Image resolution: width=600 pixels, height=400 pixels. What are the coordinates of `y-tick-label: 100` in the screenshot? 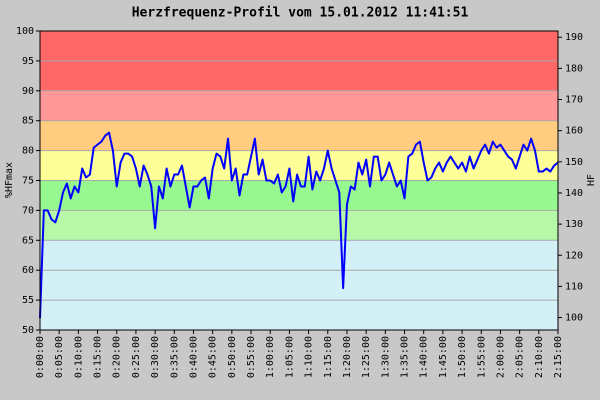 It's located at (25, 31).